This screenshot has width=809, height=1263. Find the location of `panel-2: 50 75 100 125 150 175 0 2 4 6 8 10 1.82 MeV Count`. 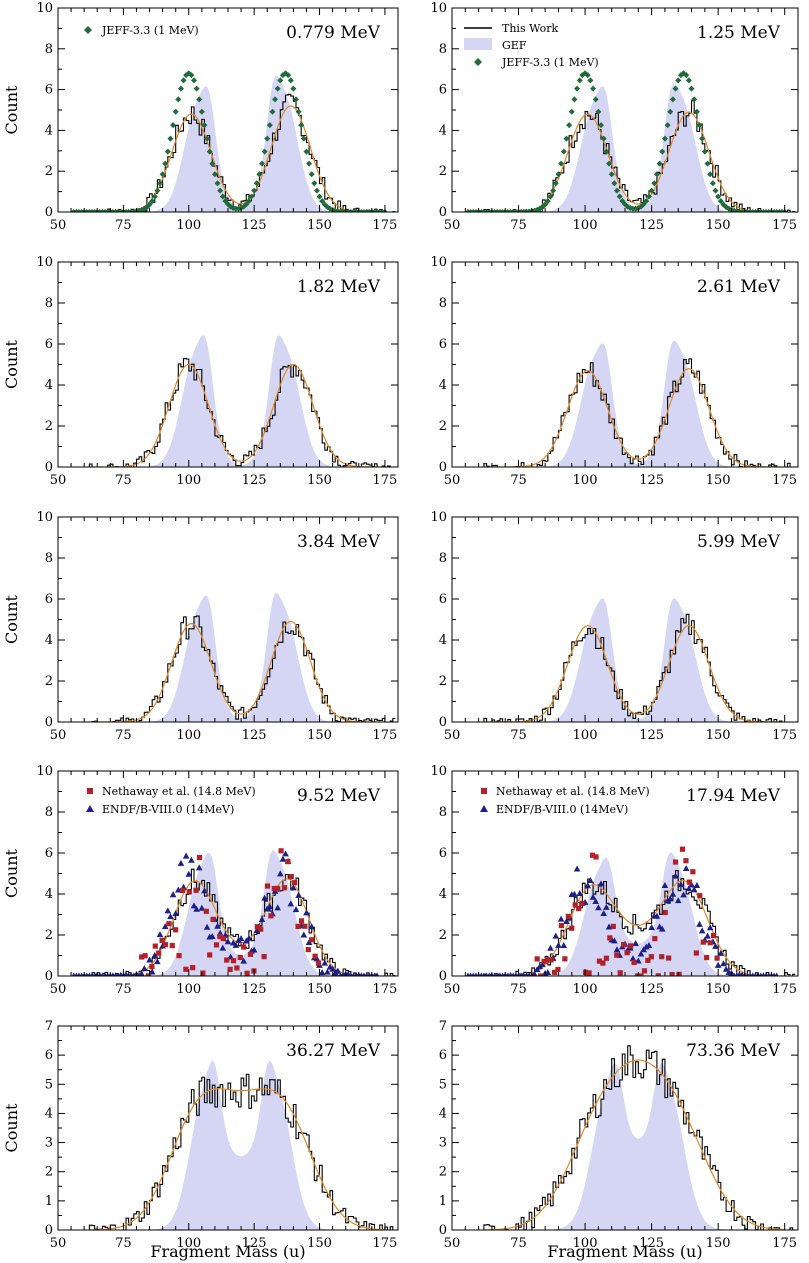

panel-2: 50 75 100 125 150 175 0 2 4 6 8 10 1.82 MeV Count is located at coordinates (200, 371).